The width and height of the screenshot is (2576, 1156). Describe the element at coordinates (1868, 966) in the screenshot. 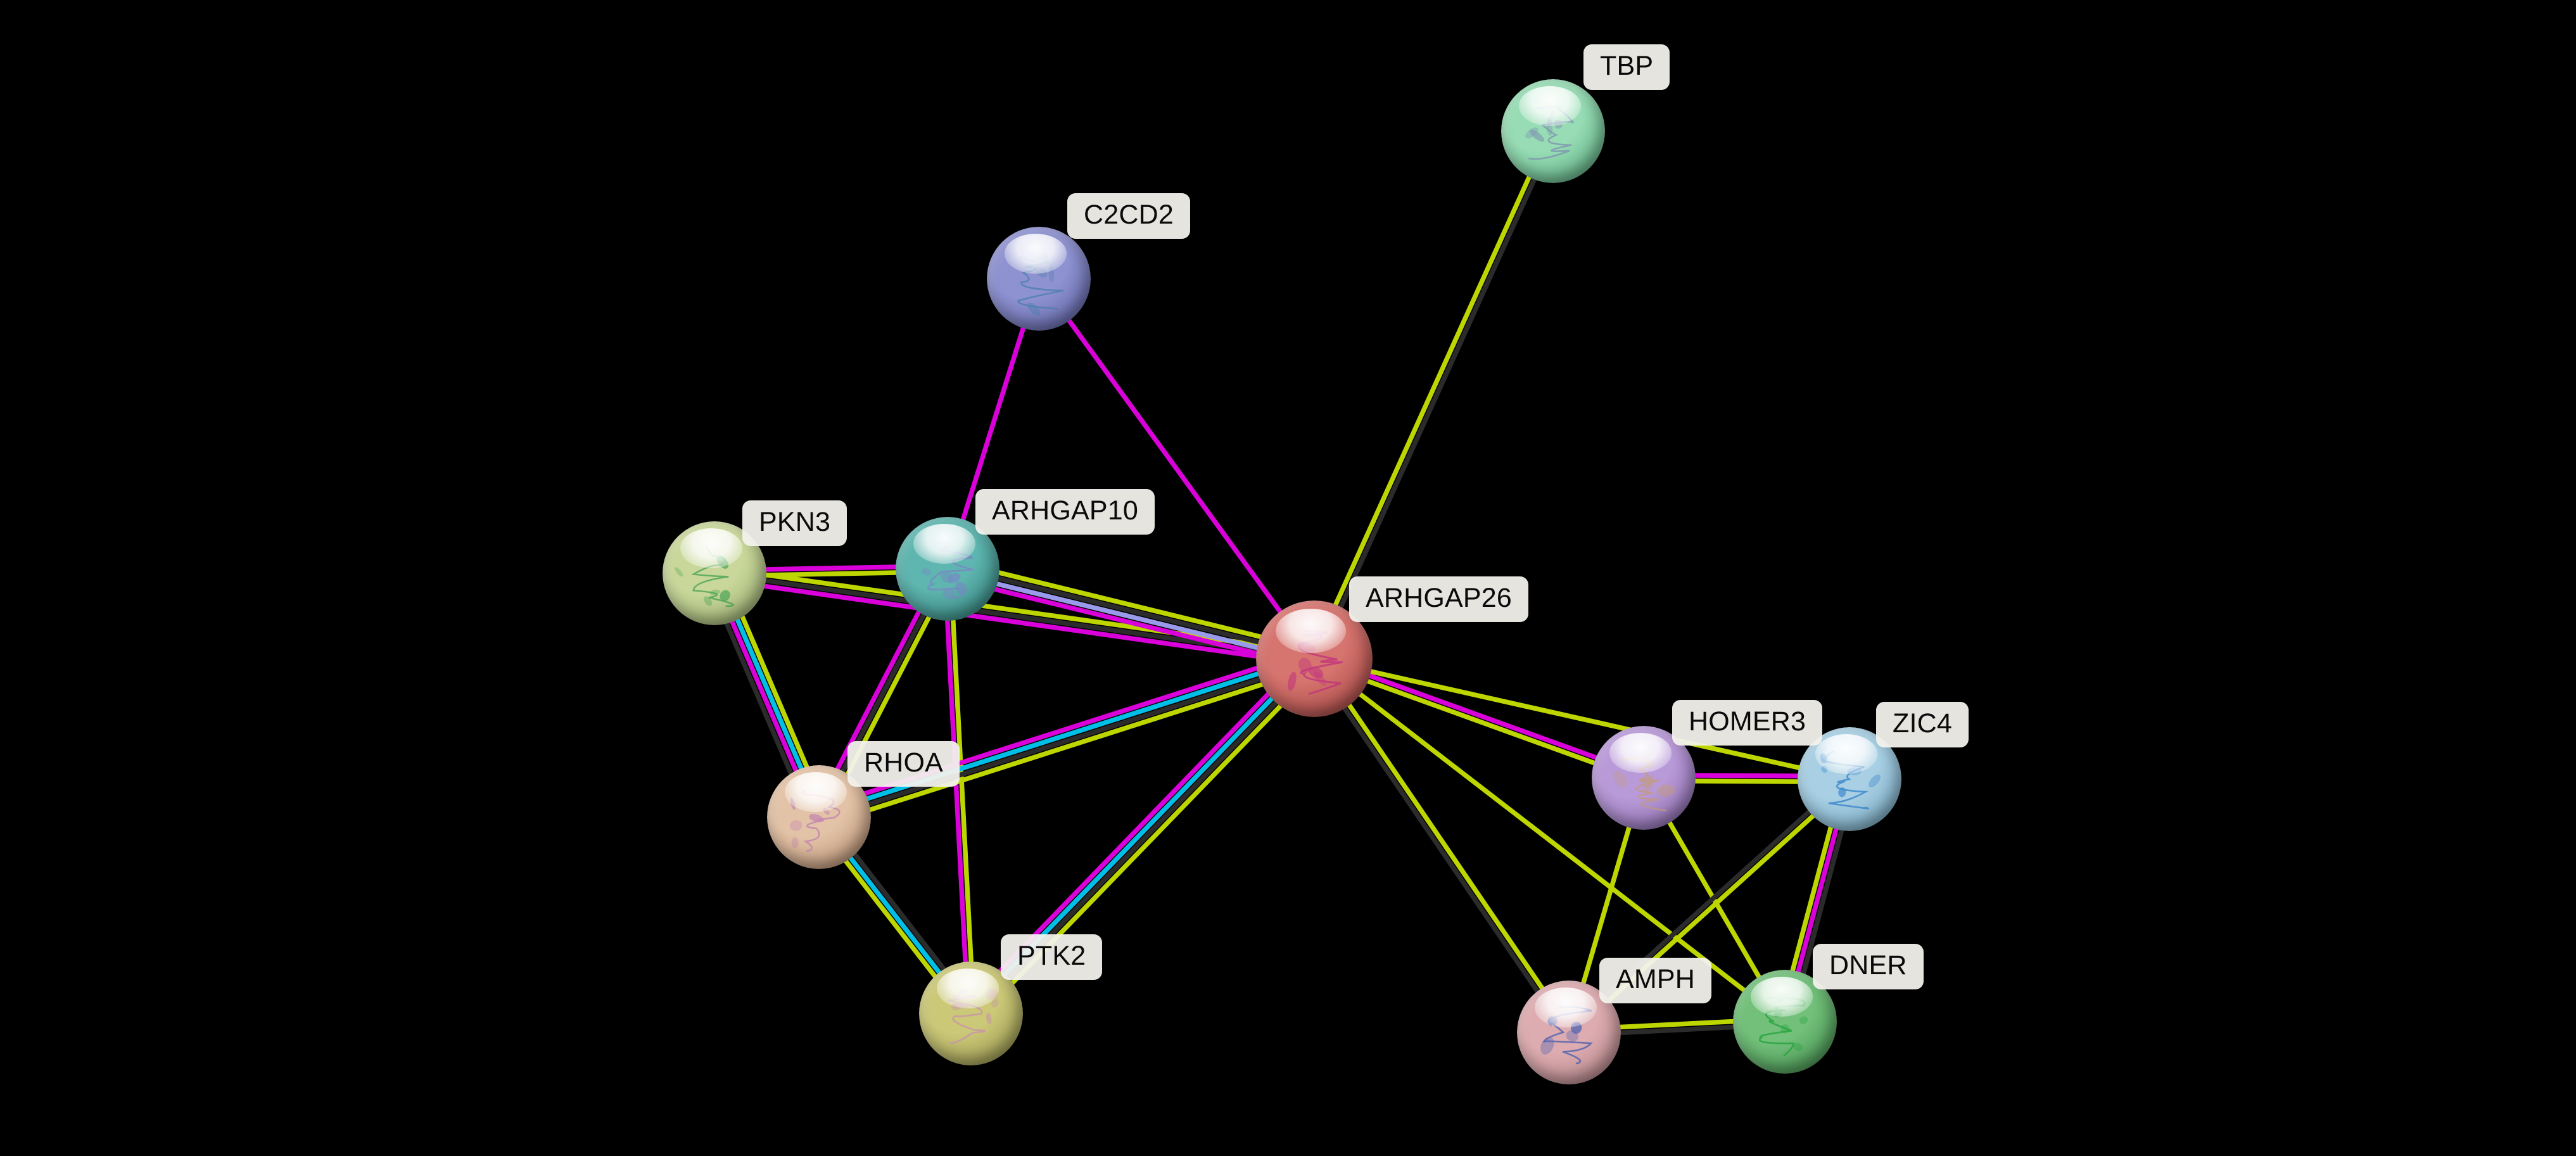

I see `node-label-dner: DNER` at that location.